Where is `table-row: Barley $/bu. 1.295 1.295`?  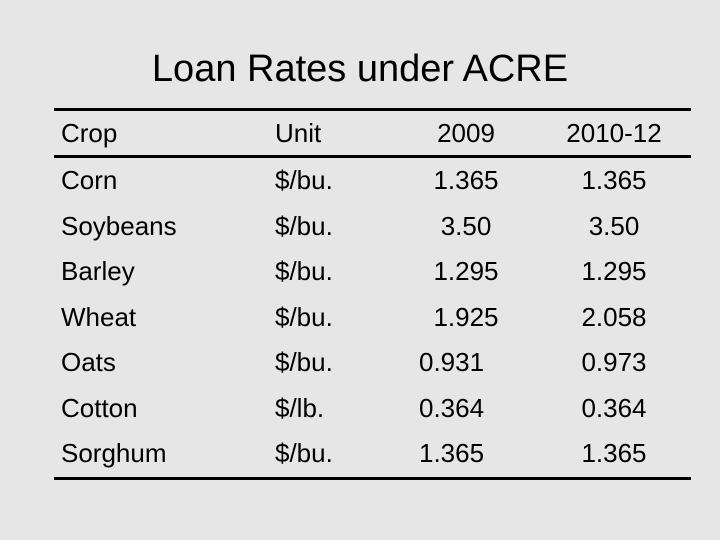
table-row: Barley $/bu. 1.295 1.295 is located at coordinates (372, 272).